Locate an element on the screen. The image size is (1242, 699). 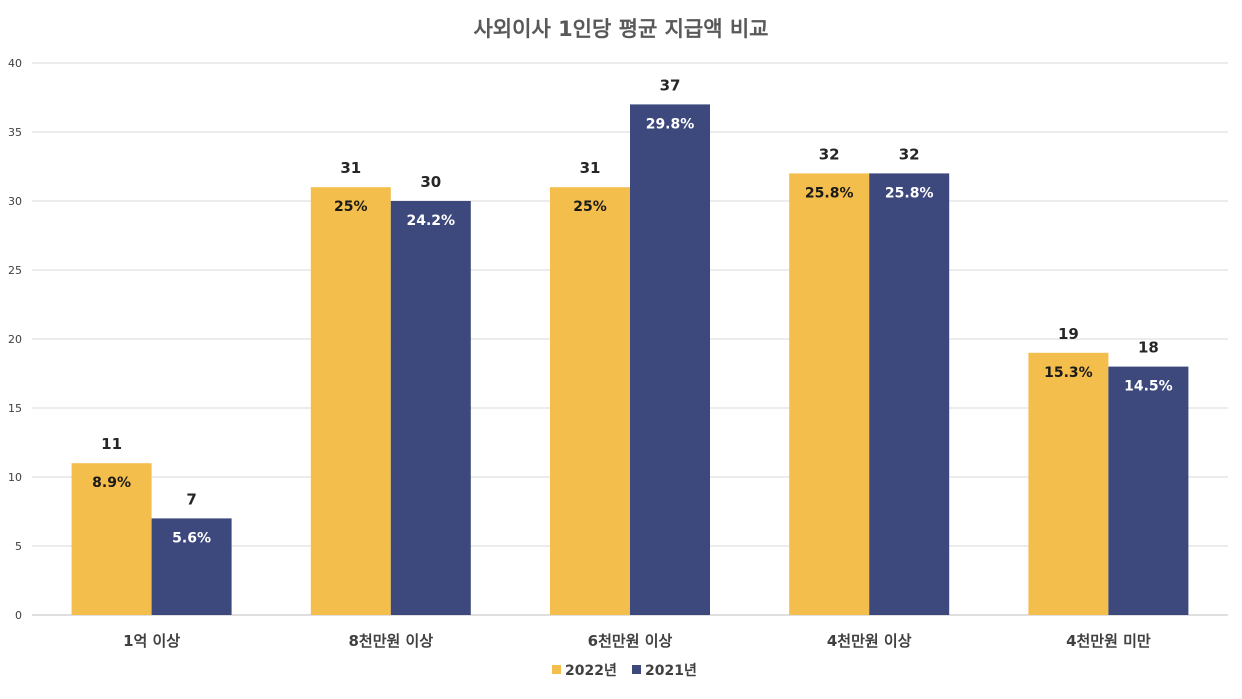
x-axis-ticks: 1억 이상 8천만원 이상 6천만원 이상 4천만원 이상 4천만원 미만 is located at coordinates (637, 641).